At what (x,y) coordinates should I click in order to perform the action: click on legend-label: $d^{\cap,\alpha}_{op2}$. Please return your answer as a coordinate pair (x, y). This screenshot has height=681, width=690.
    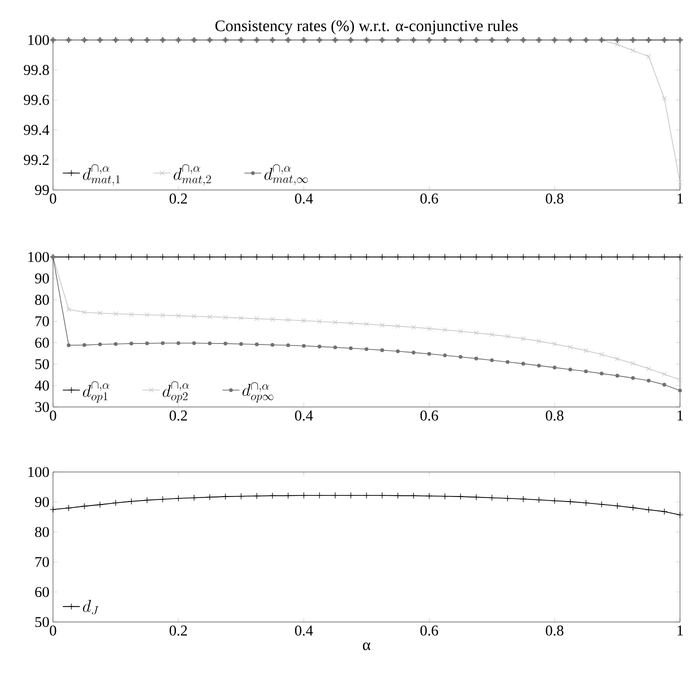
    Looking at the image, I should click on (176, 391).